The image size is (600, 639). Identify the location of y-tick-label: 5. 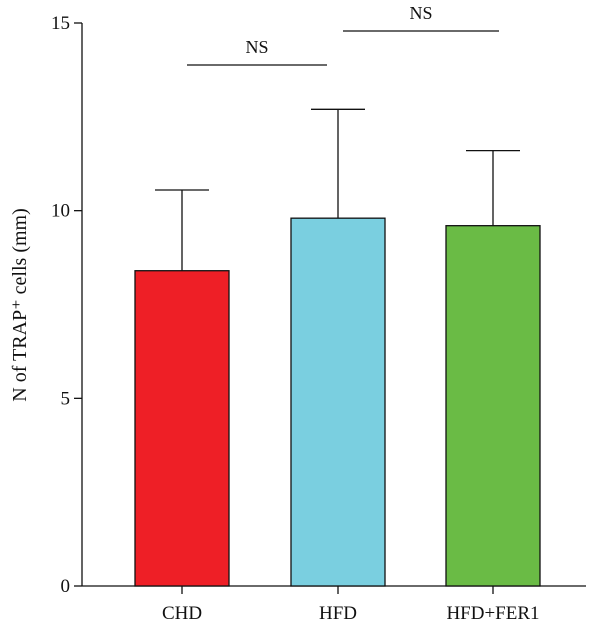
(66, 398).